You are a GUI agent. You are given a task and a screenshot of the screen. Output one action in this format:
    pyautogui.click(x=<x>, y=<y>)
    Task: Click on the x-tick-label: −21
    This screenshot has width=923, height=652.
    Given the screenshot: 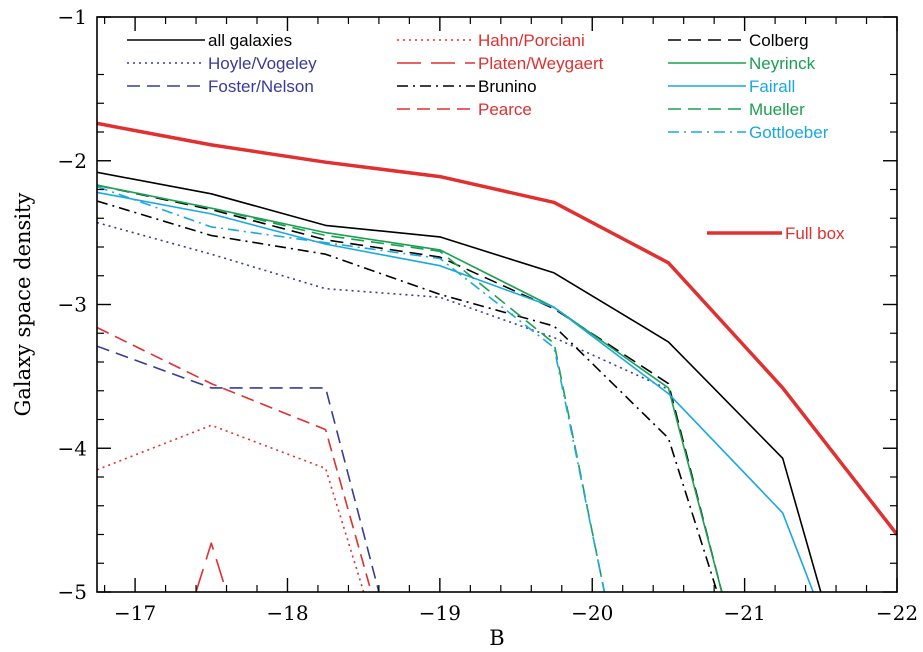 What is the action you would take?
    pyautogui.click(x=745, y=613)
    